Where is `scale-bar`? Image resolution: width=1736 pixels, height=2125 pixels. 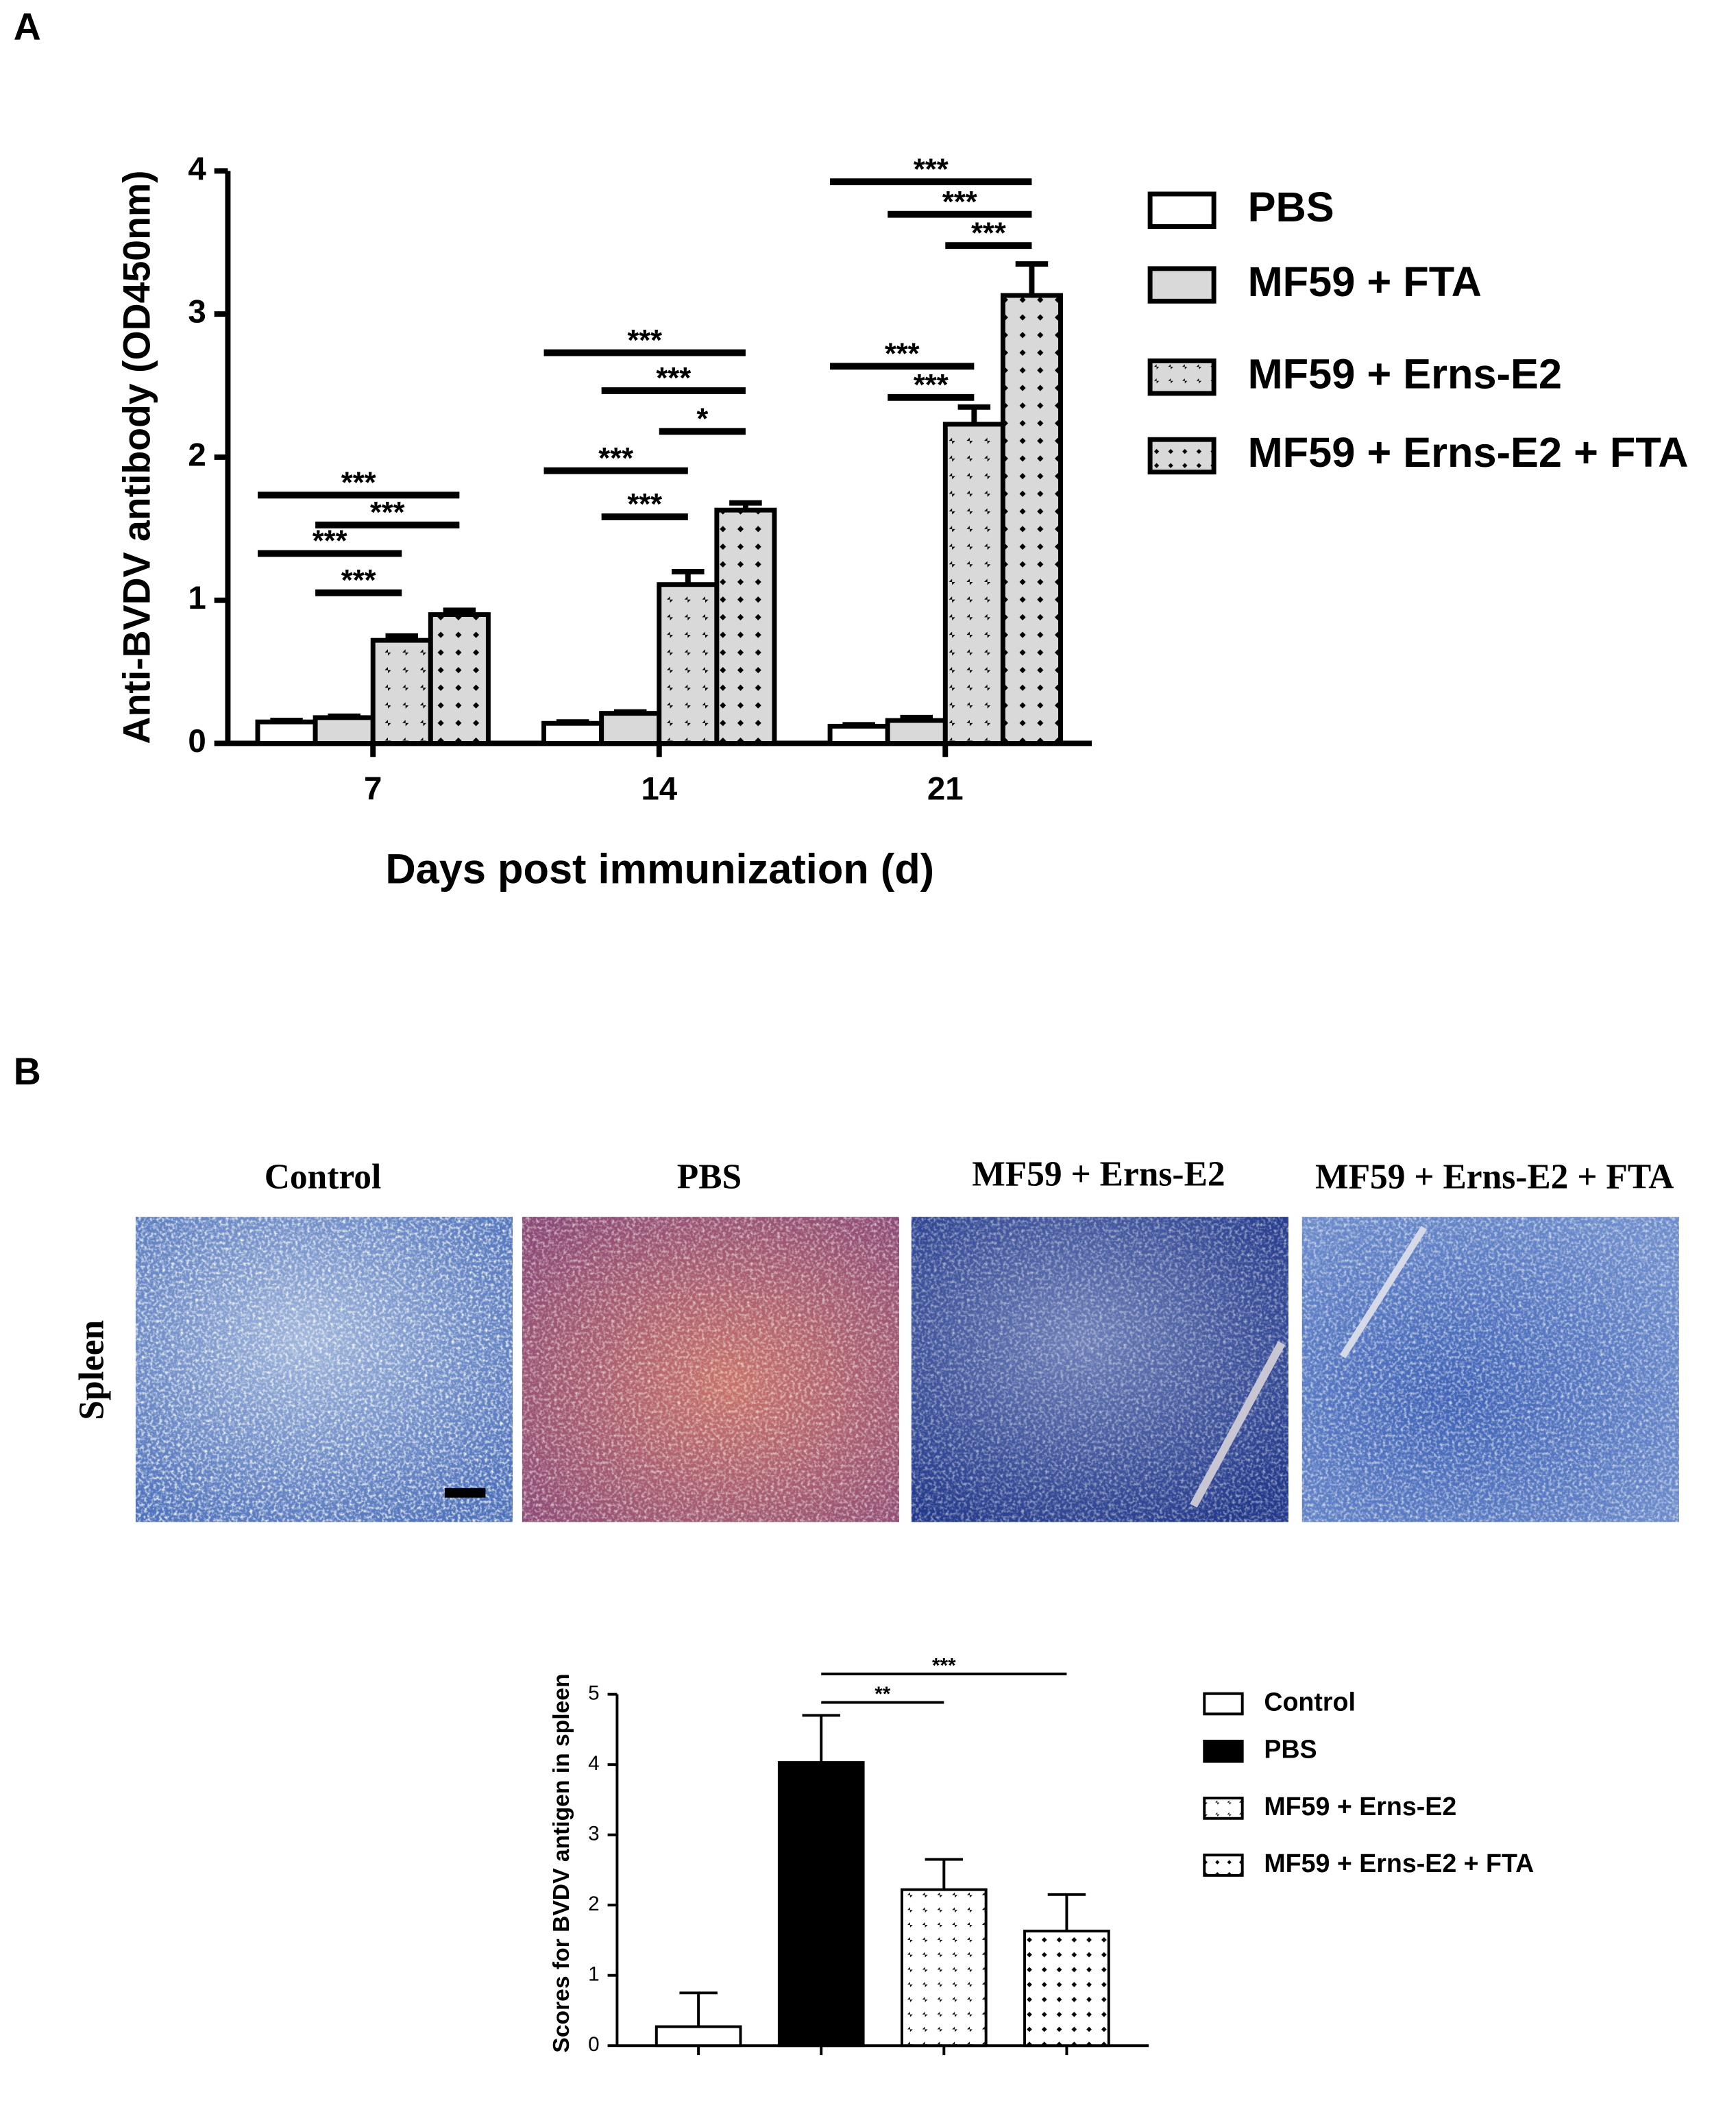 scale-bar is located at coordinates (465, 1492).